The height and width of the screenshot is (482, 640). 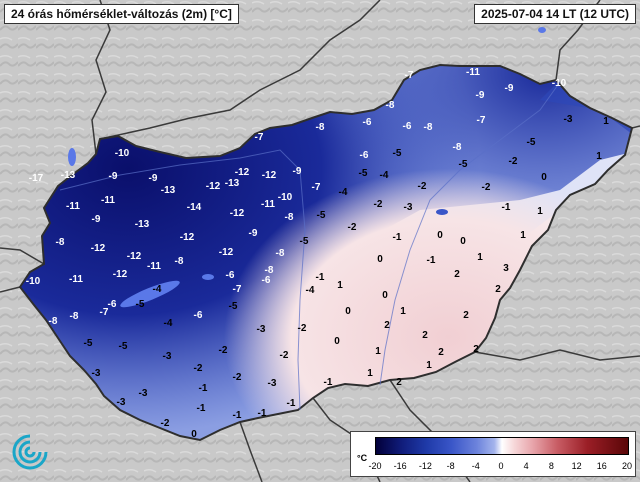 What do you see at coordinates (475, 466) in the screenshot?
I see `legend-tick-label: -4` at bounding box center [475, 466].